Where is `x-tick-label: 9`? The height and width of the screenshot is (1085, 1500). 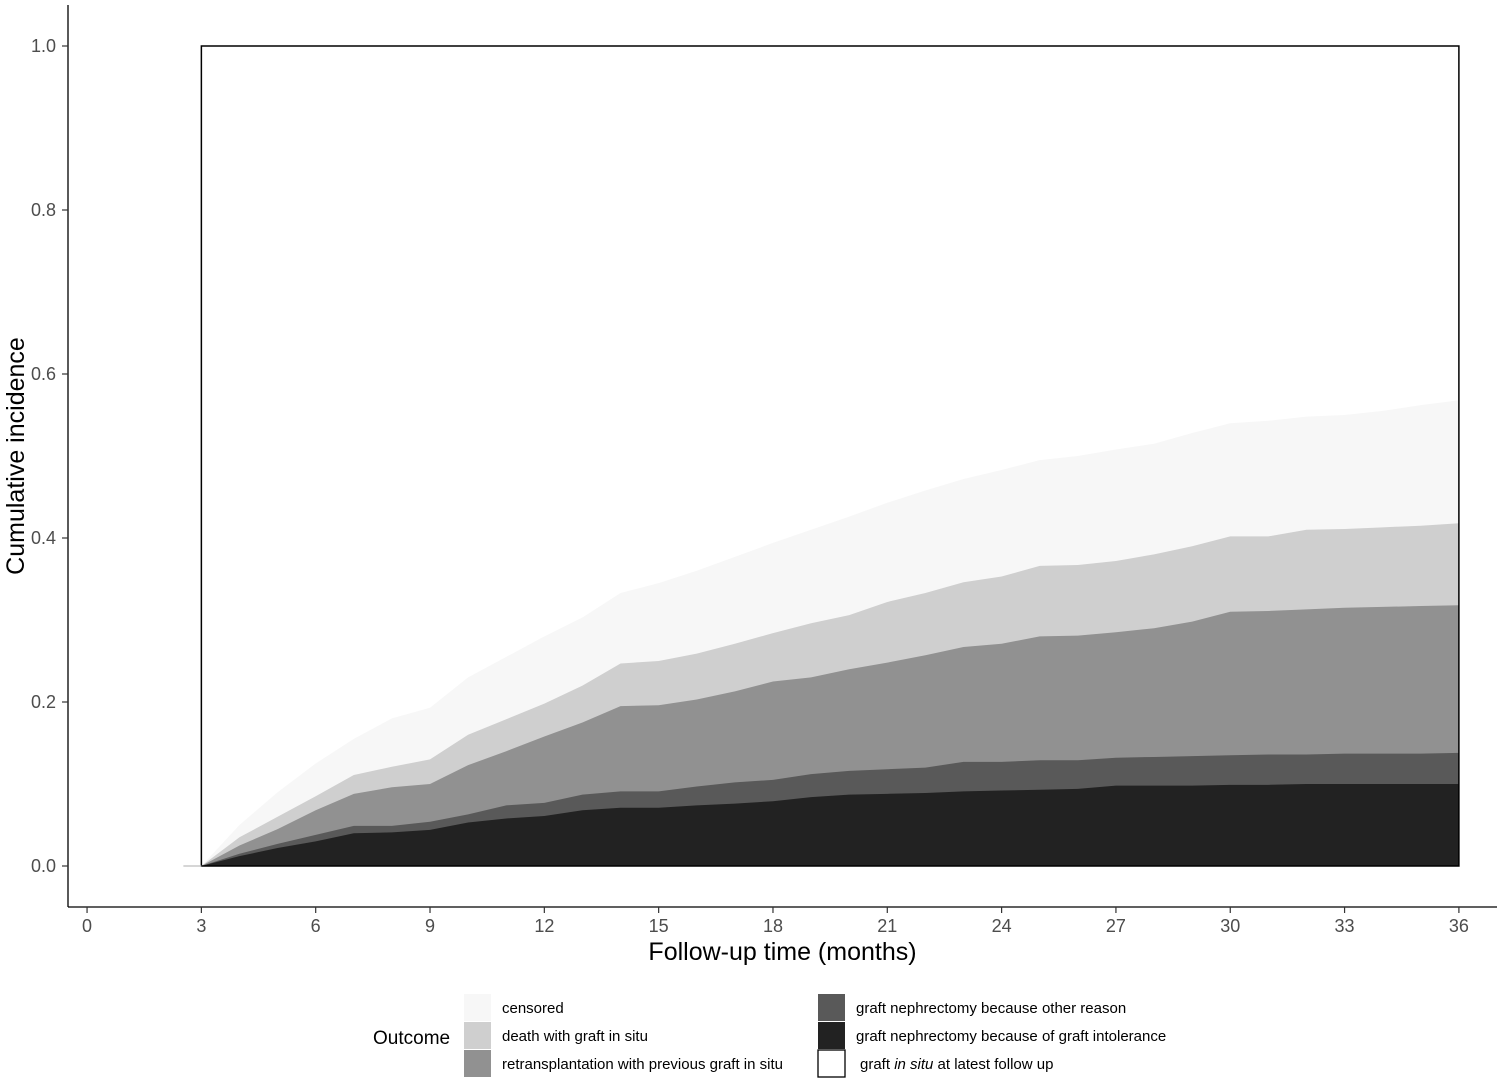
x-tick-label: 9 is located at coordinates (430, 926).